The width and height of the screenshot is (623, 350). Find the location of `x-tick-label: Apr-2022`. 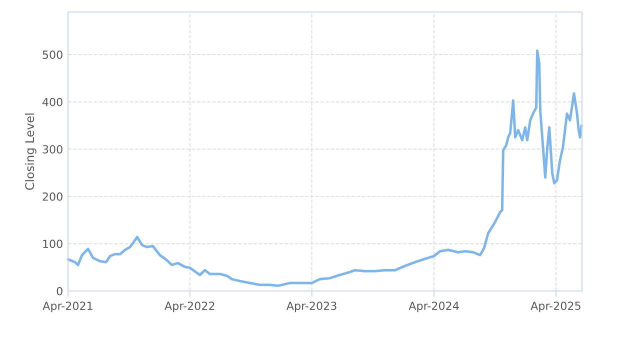

x-tick-label: Apr-2022 is located at coordinates (189, 307).